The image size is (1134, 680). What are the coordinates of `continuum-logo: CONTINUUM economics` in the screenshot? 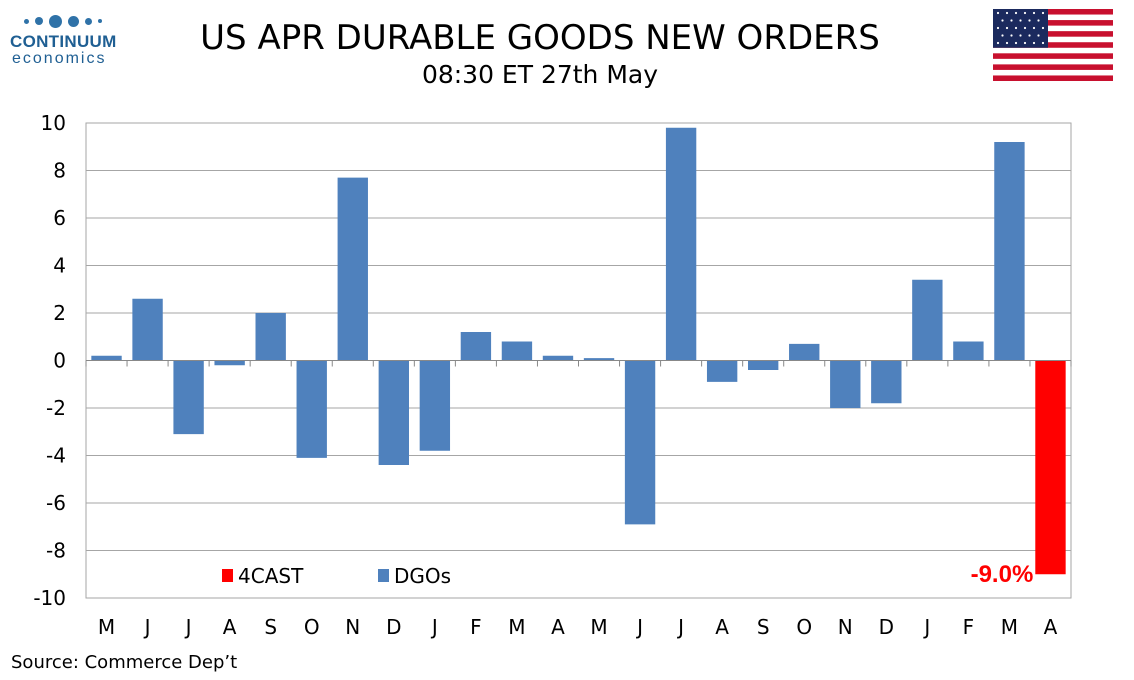 It's located at (75, 44).